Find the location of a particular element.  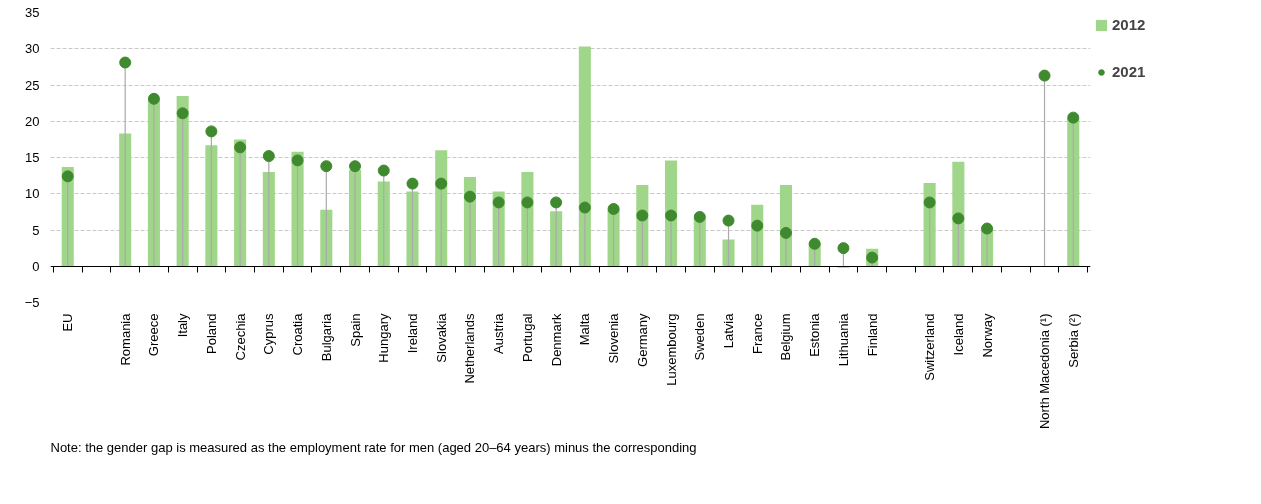

y-tick-label: 15 is located at coordinates (32, 157).